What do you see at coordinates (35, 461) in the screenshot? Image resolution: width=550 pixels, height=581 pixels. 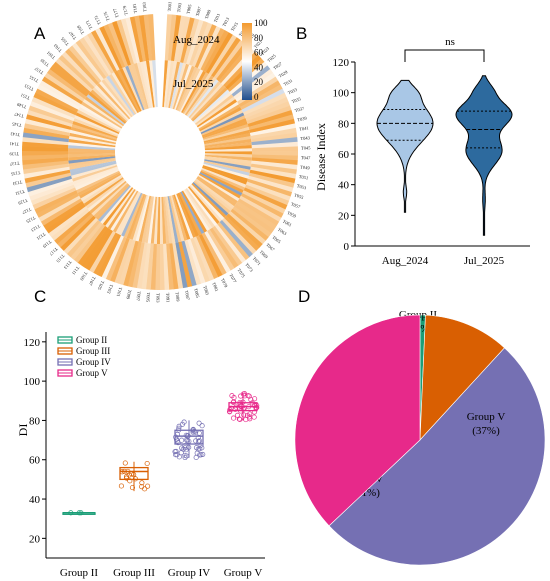 I see `box-y-tick-label: 60` at bounding box center [35, 461].